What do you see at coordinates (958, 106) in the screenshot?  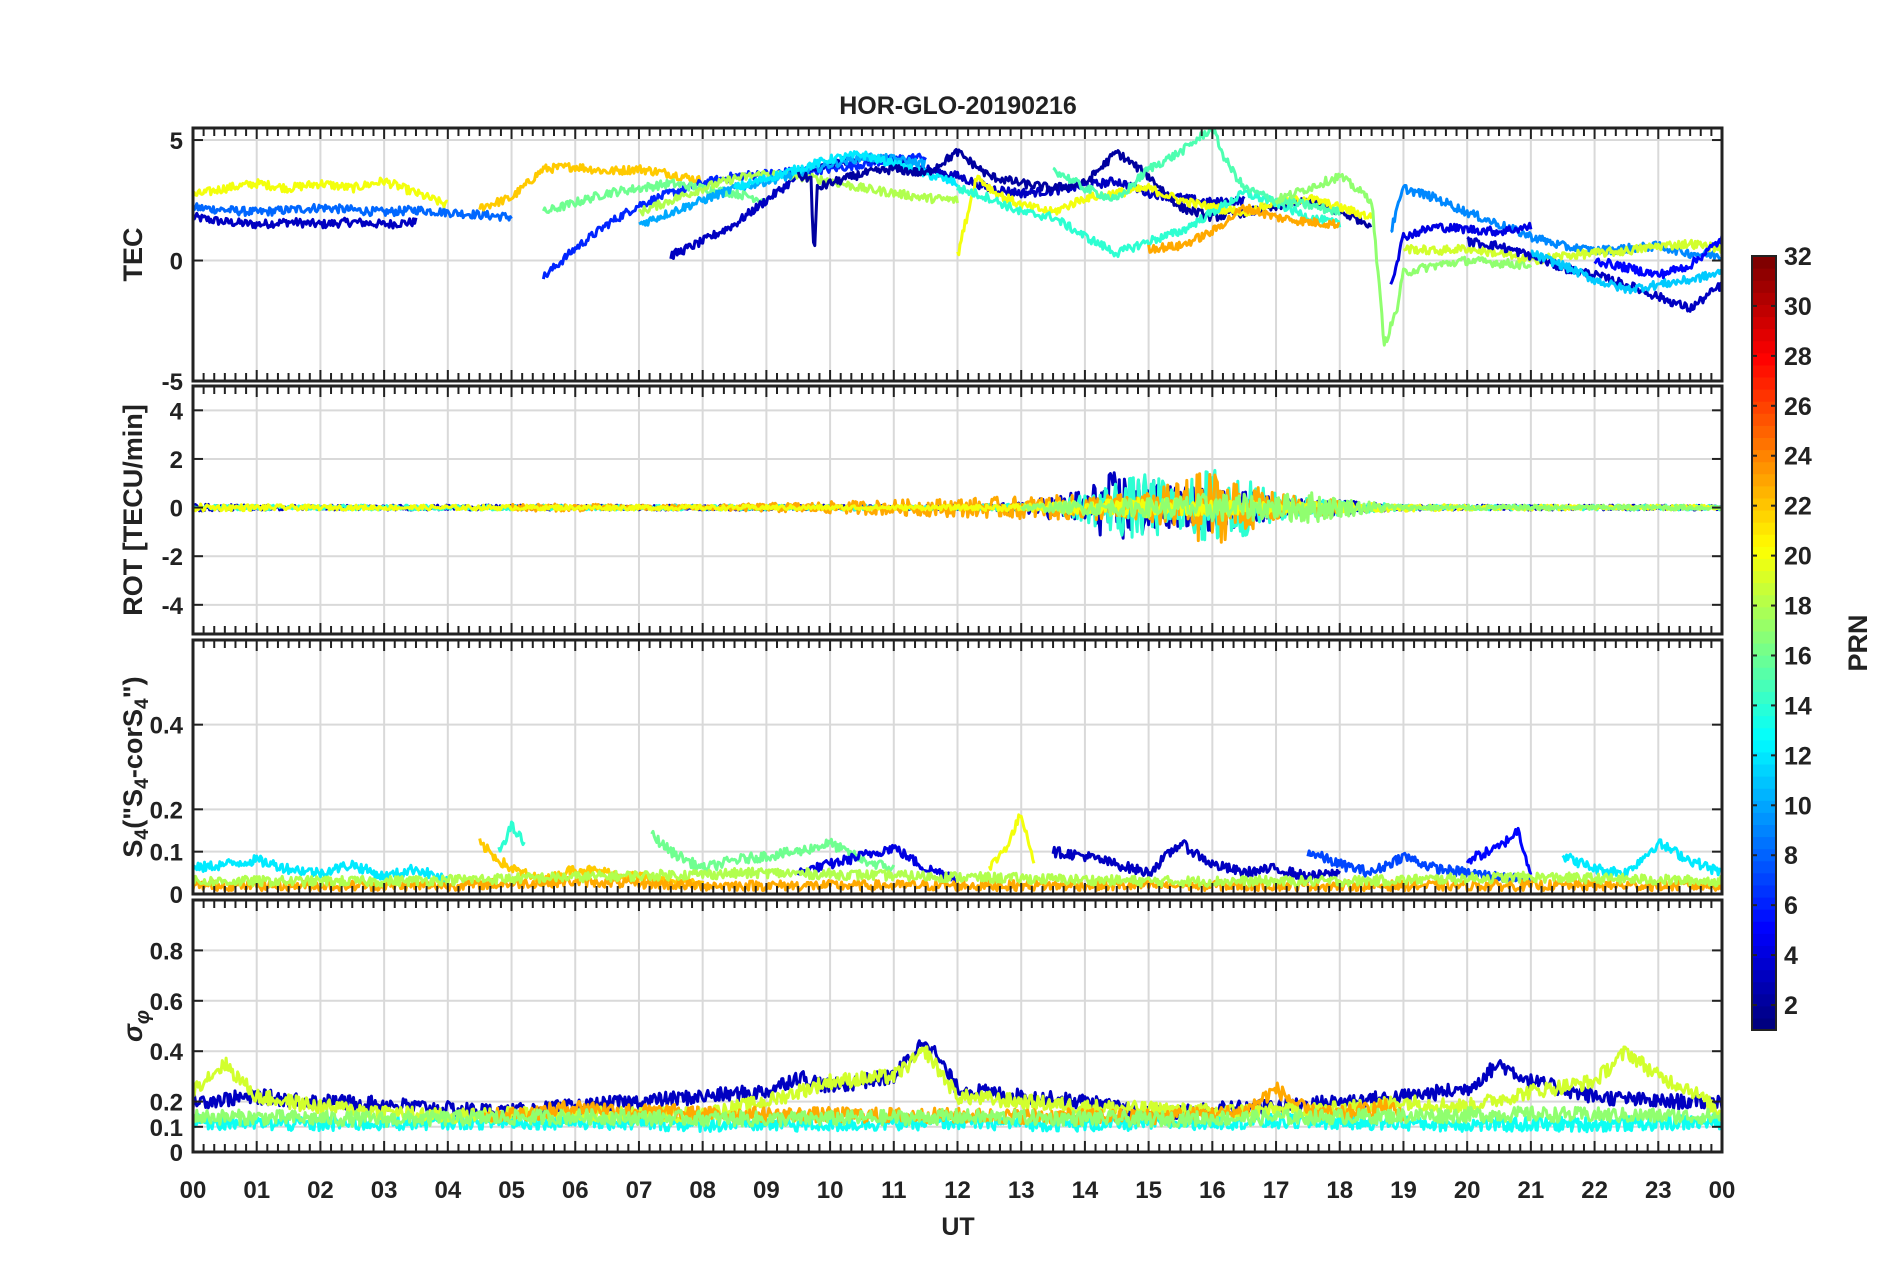 I see `chart-title: HOR-GLO-20190216` at bounding box center [958, 106].